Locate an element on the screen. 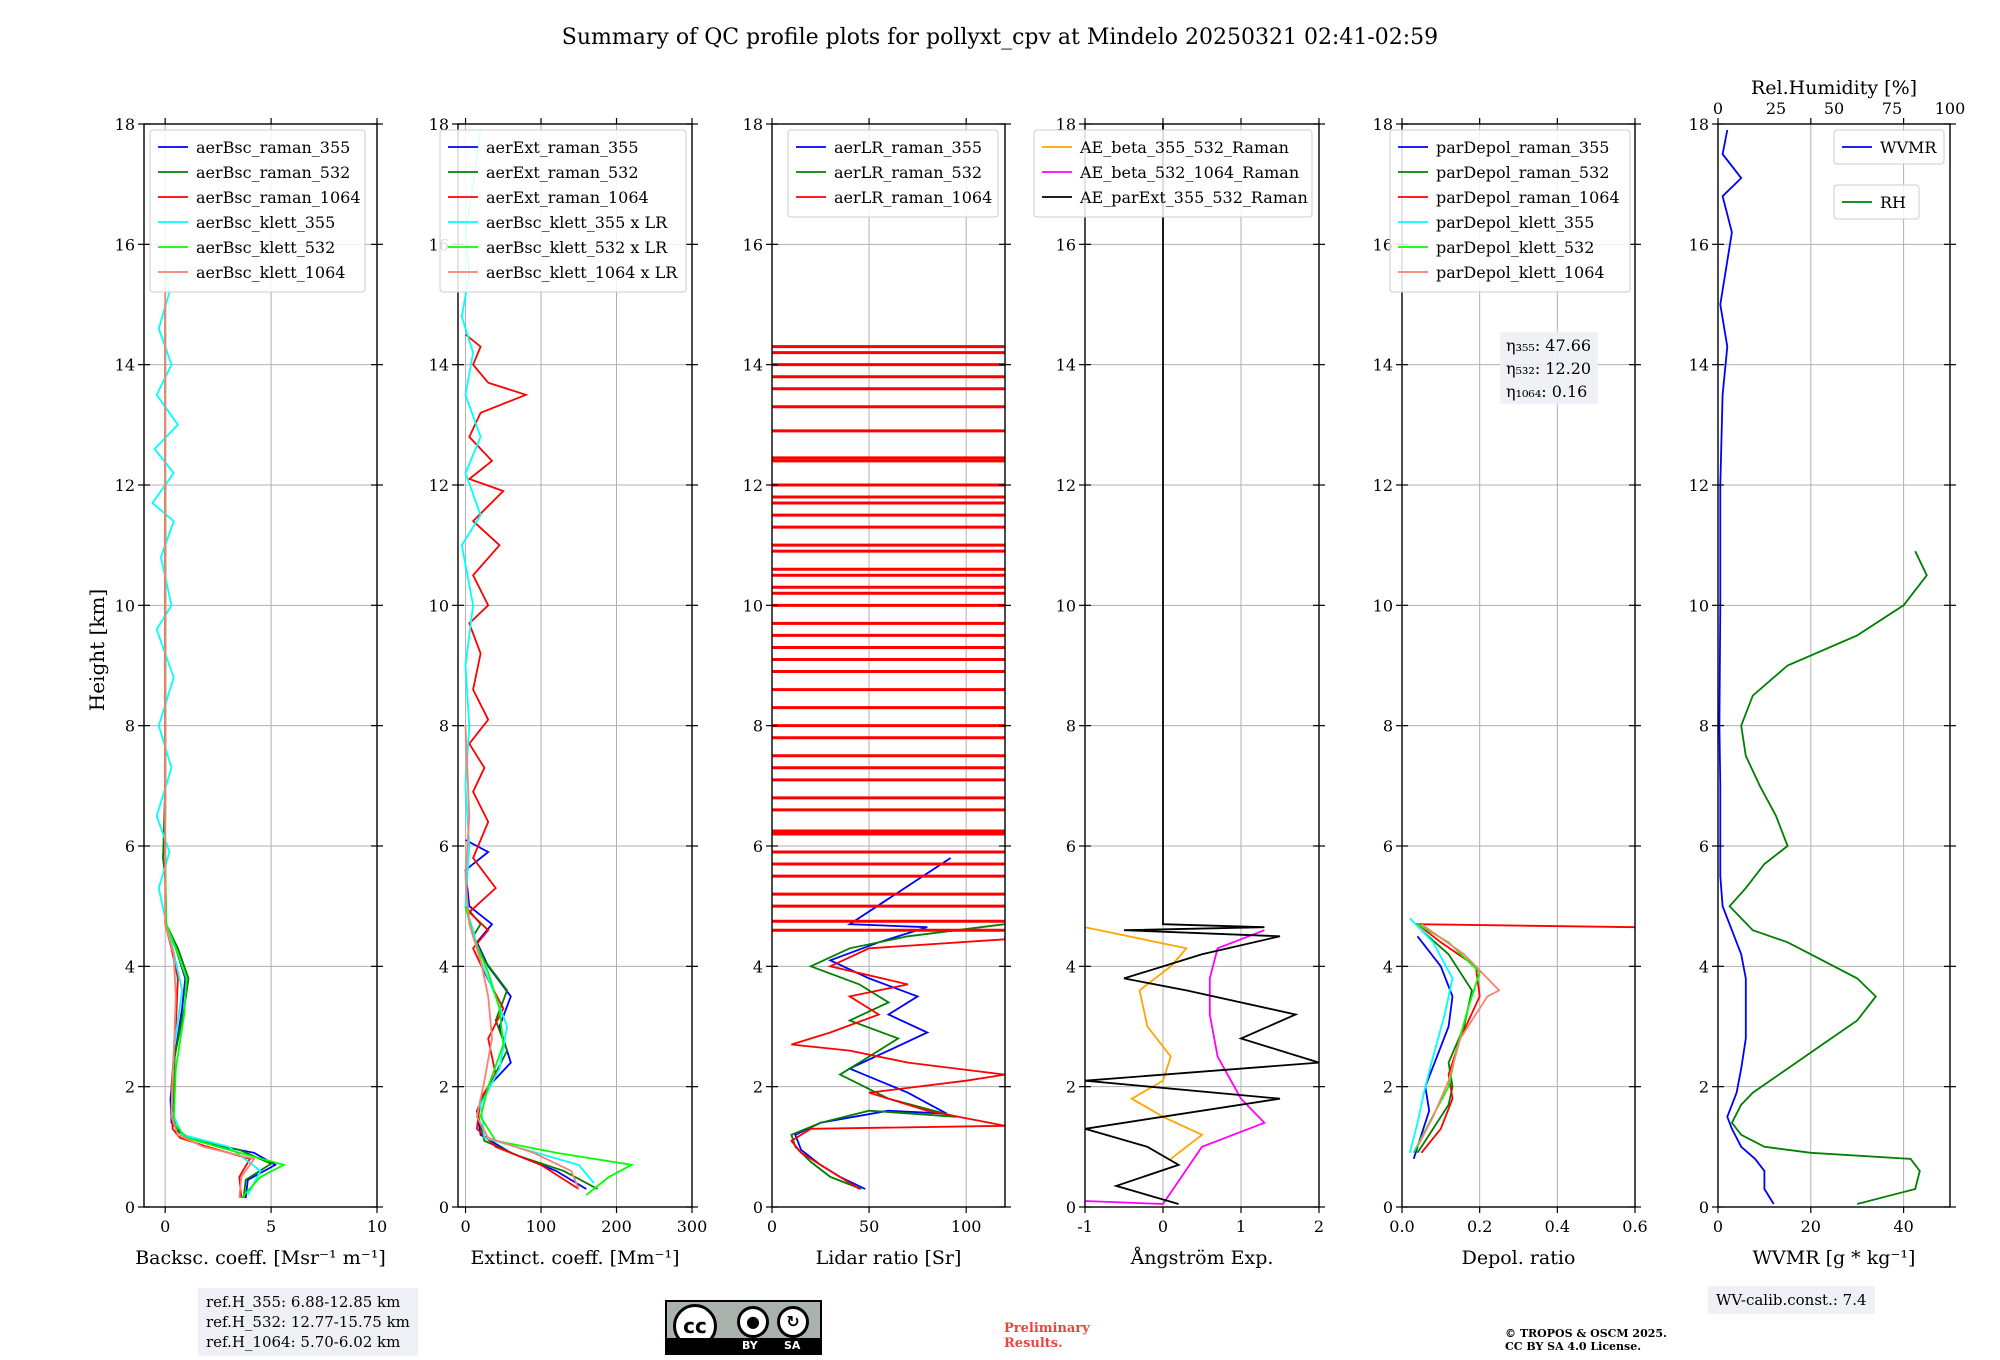 This screenshot has height=1360, width=2000. x2-tick-label: 100 is located at coordinates (1950, 108).